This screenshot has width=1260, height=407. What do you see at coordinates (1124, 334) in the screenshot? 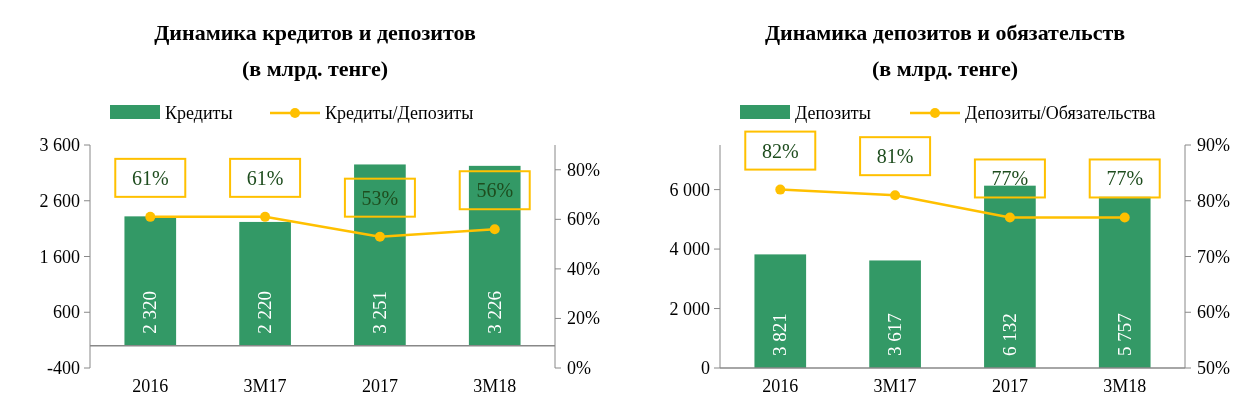
I see `data-label: 5 757` at bounding box center [1124, 334].